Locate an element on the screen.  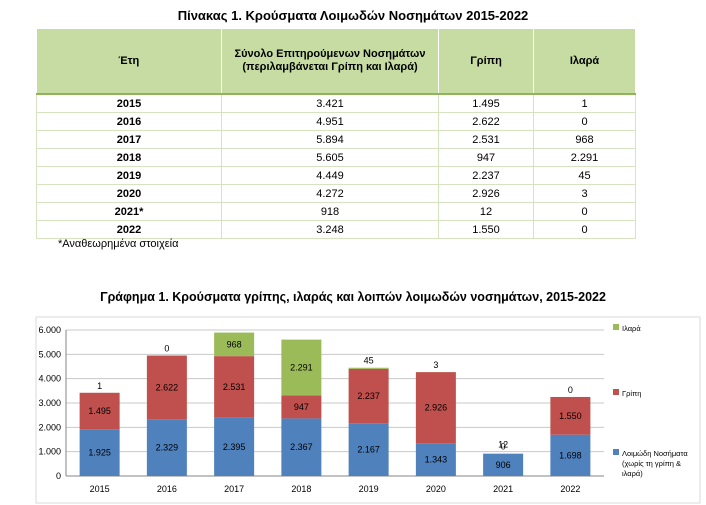
cell-year: 2022 is located at coordinates (129, 229).